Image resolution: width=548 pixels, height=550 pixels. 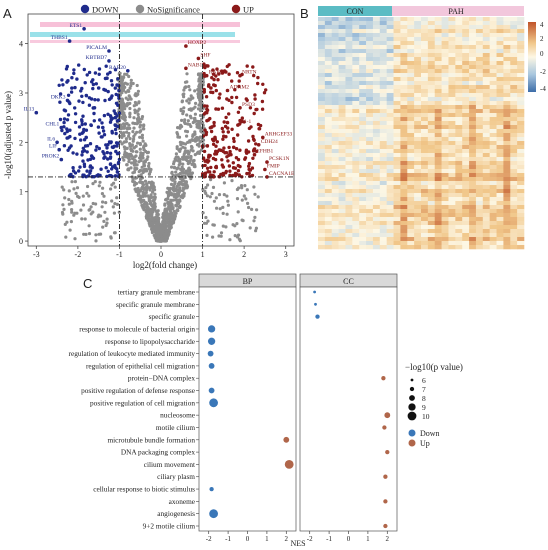 What do you see at coordinates (210, 353) in the screenshot?
I see `gsea-point` at bounding box center [210, 353].